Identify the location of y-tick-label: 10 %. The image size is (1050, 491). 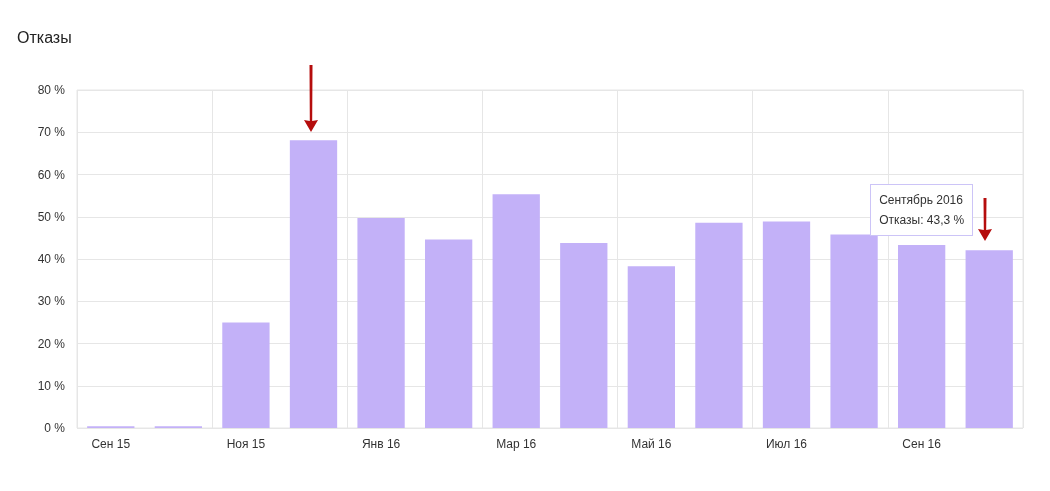
(51, 385).